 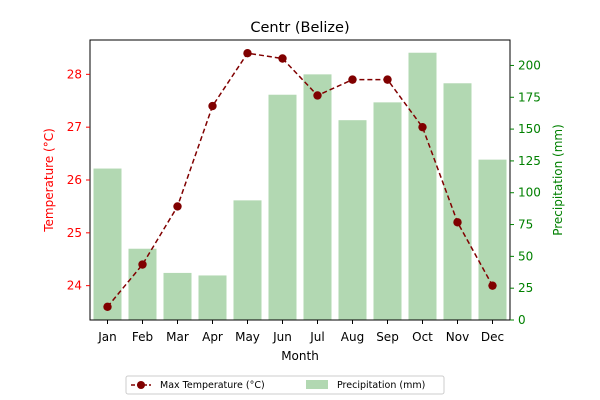 What do you see at coordinates (525, 288) in the screenshot?
I see `right-tick-label: 25` at bounding box center [525, 288].